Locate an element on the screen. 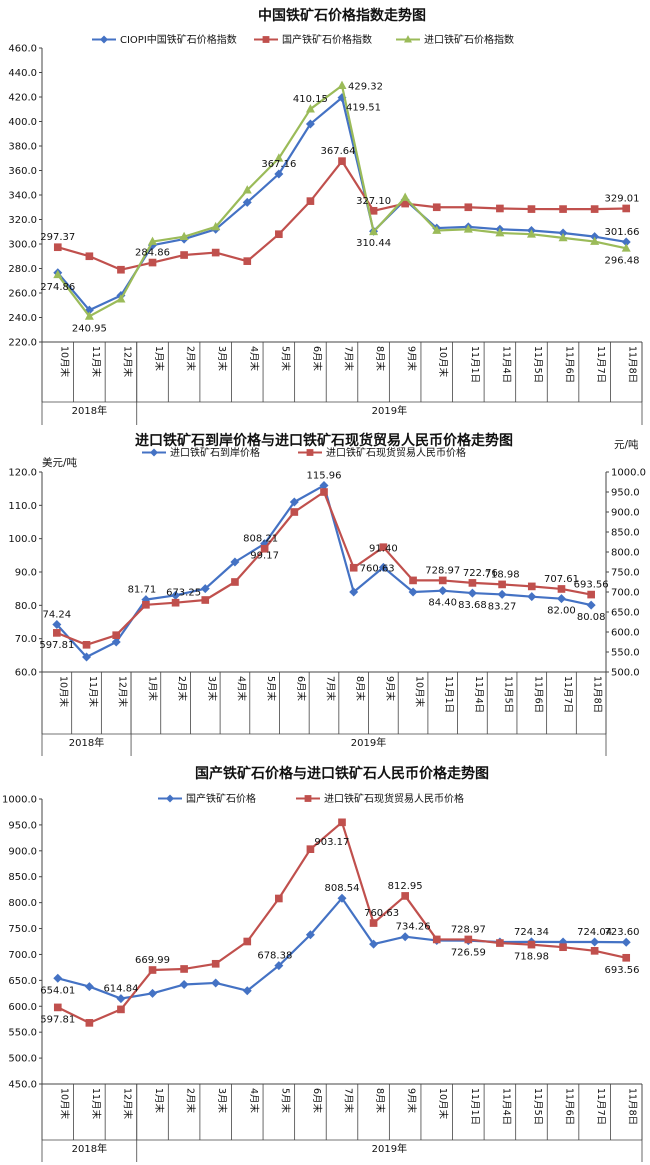 Image resolution: width=650 pixels, height=1165 pixels. chart-title: 进口铁矿石到岸价格与进口铁矿石现货贸易人民币价格走势图 is located at coordinates (324, 440).